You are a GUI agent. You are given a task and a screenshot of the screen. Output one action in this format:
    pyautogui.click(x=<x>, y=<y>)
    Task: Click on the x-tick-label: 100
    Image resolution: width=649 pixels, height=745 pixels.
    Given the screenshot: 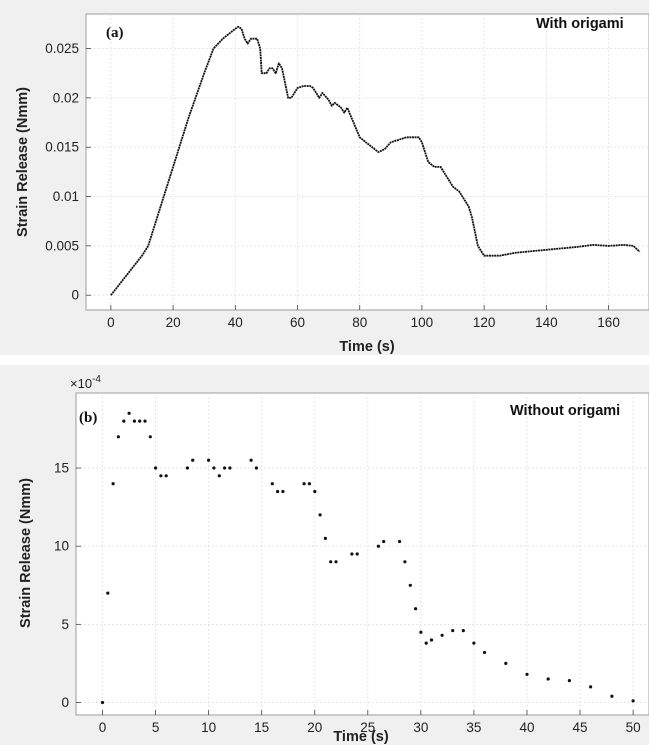 What is the action you would take?
    pyautogui.click(x=422, y=322)
    